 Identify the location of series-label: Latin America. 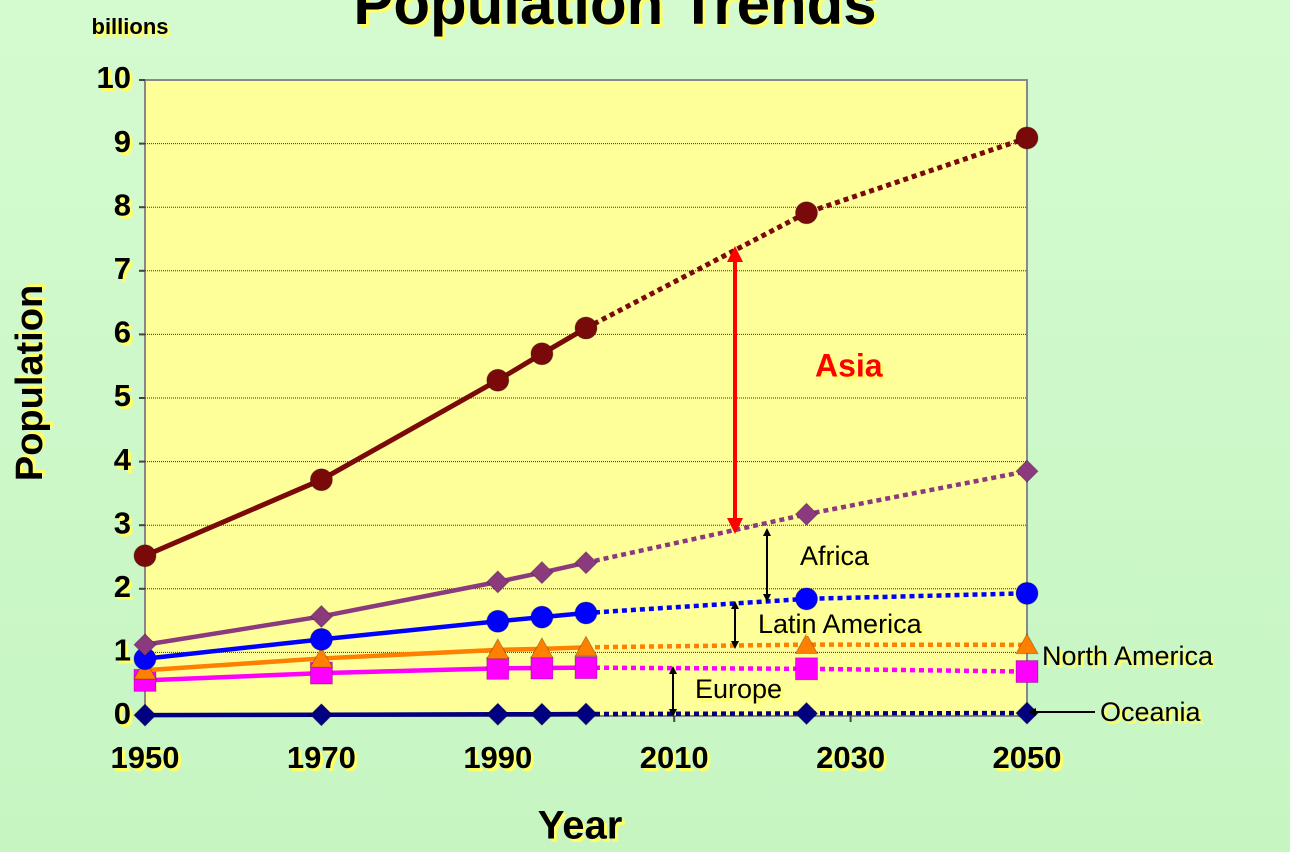
(840, 624).